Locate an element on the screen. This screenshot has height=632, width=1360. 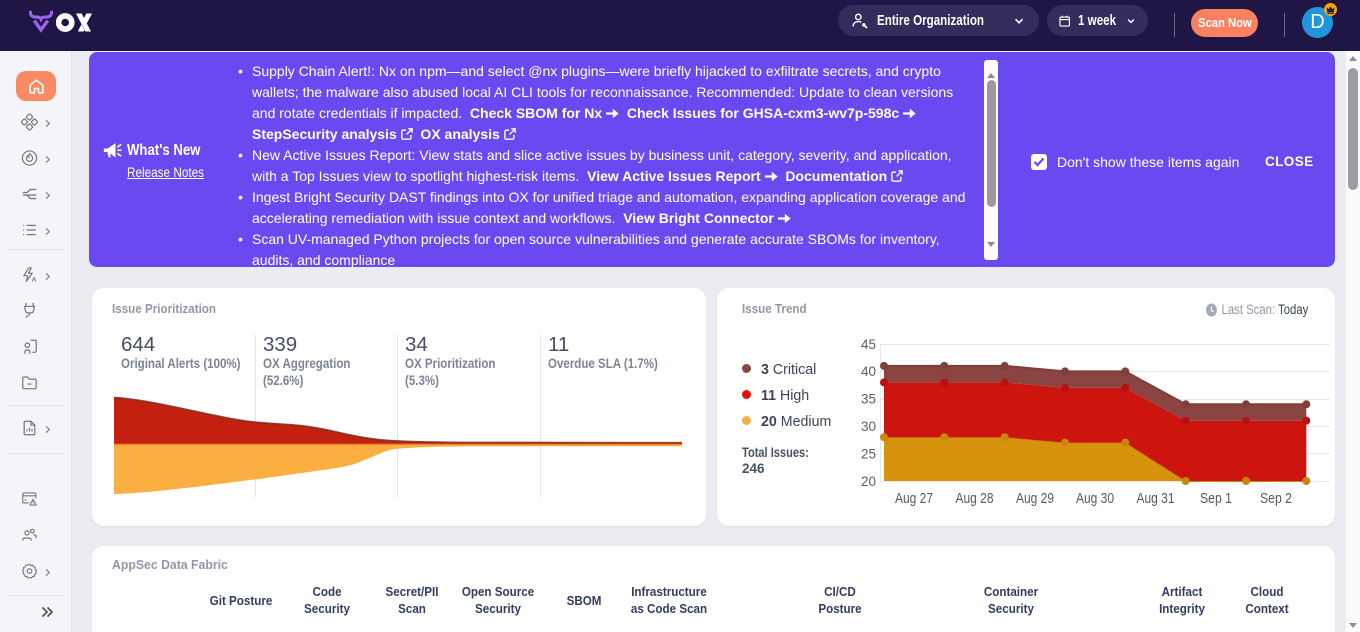
svg-text: 30 is located at coordinates (868, 426).